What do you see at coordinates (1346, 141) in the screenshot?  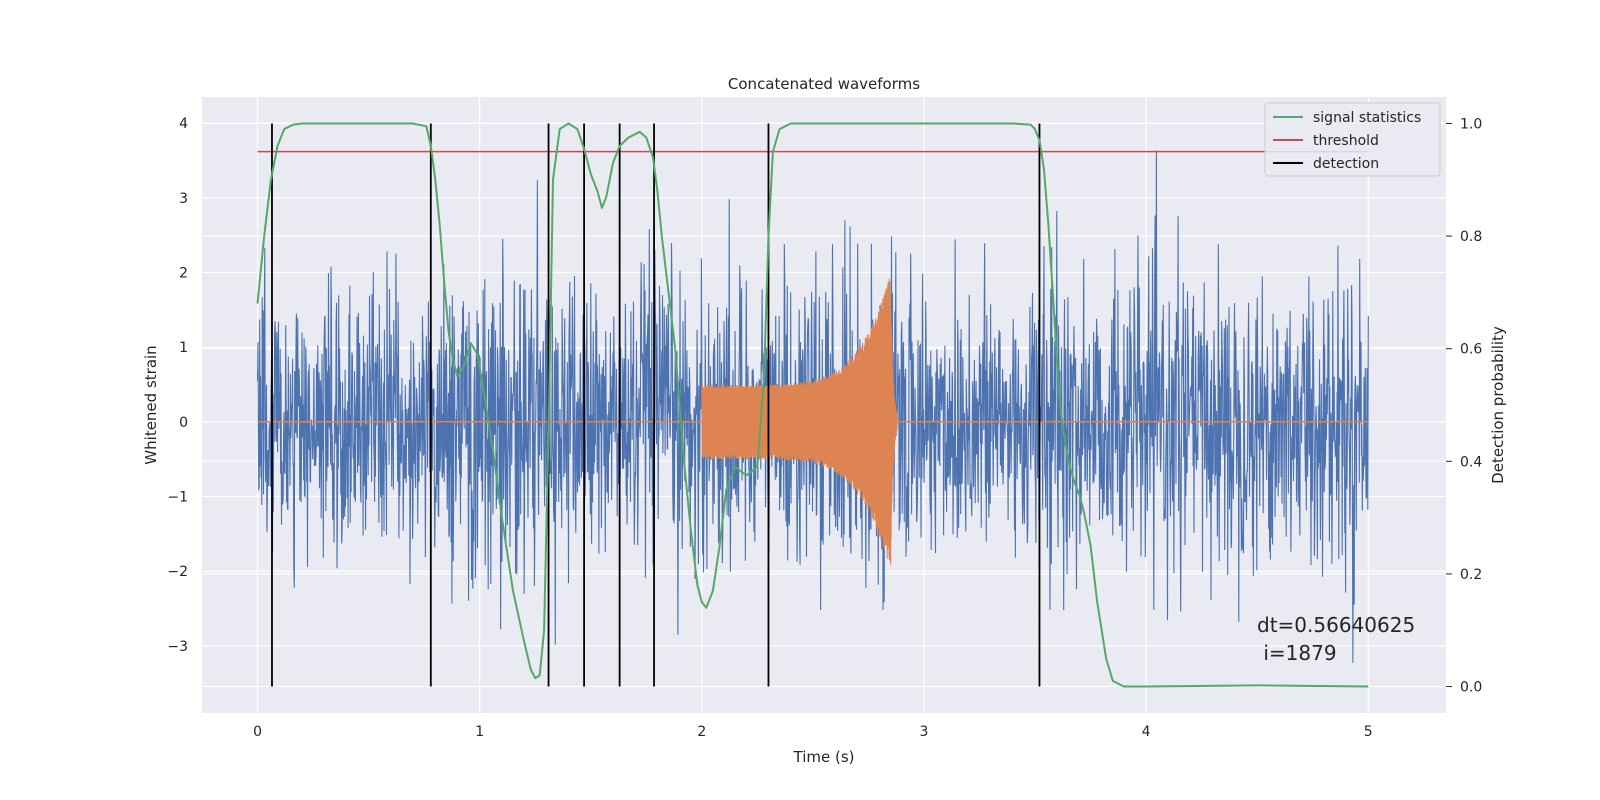 I see `legend-label: threshold` at bounding box center [1346, 141].